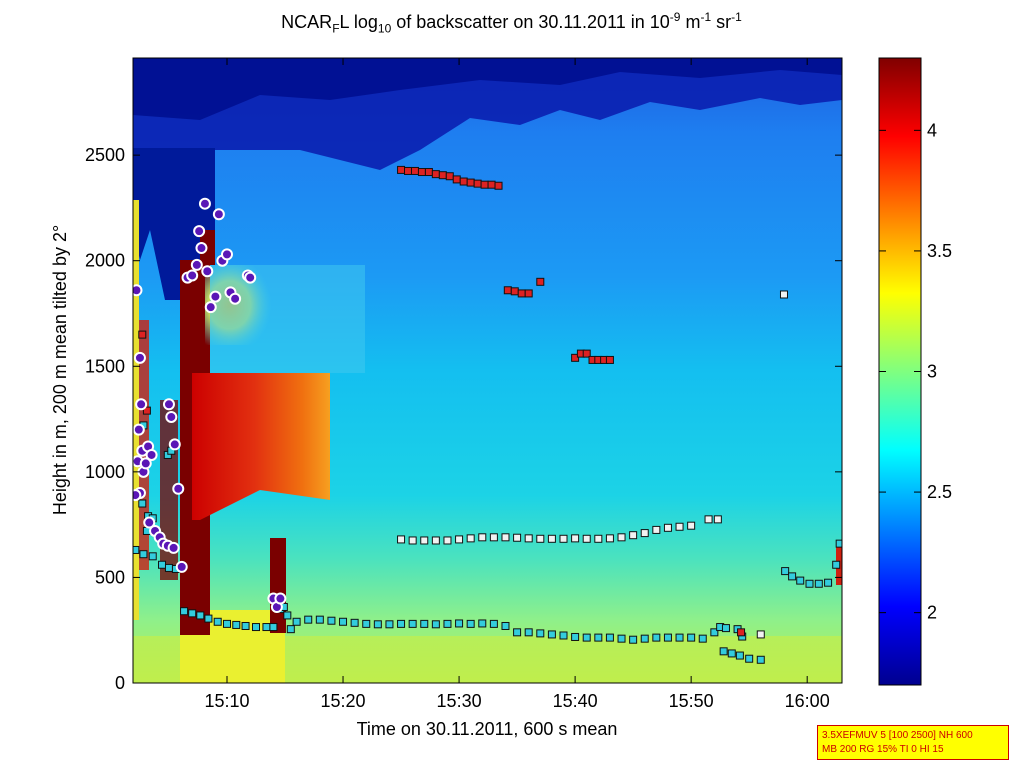 The image size is (1023, 767). What do you see at coordinates (60, 370) in the screenshot?
I see `y-axis-label: Height in m, 200 m mean tilted by 2°` at bounding box center [60, 370].